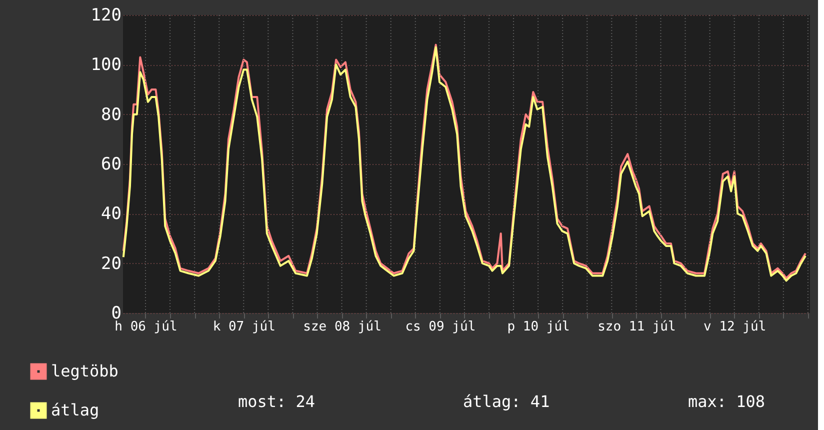 This screenshot has width=824, height=430. I want to click on text: max: 108, so click(727, 401).